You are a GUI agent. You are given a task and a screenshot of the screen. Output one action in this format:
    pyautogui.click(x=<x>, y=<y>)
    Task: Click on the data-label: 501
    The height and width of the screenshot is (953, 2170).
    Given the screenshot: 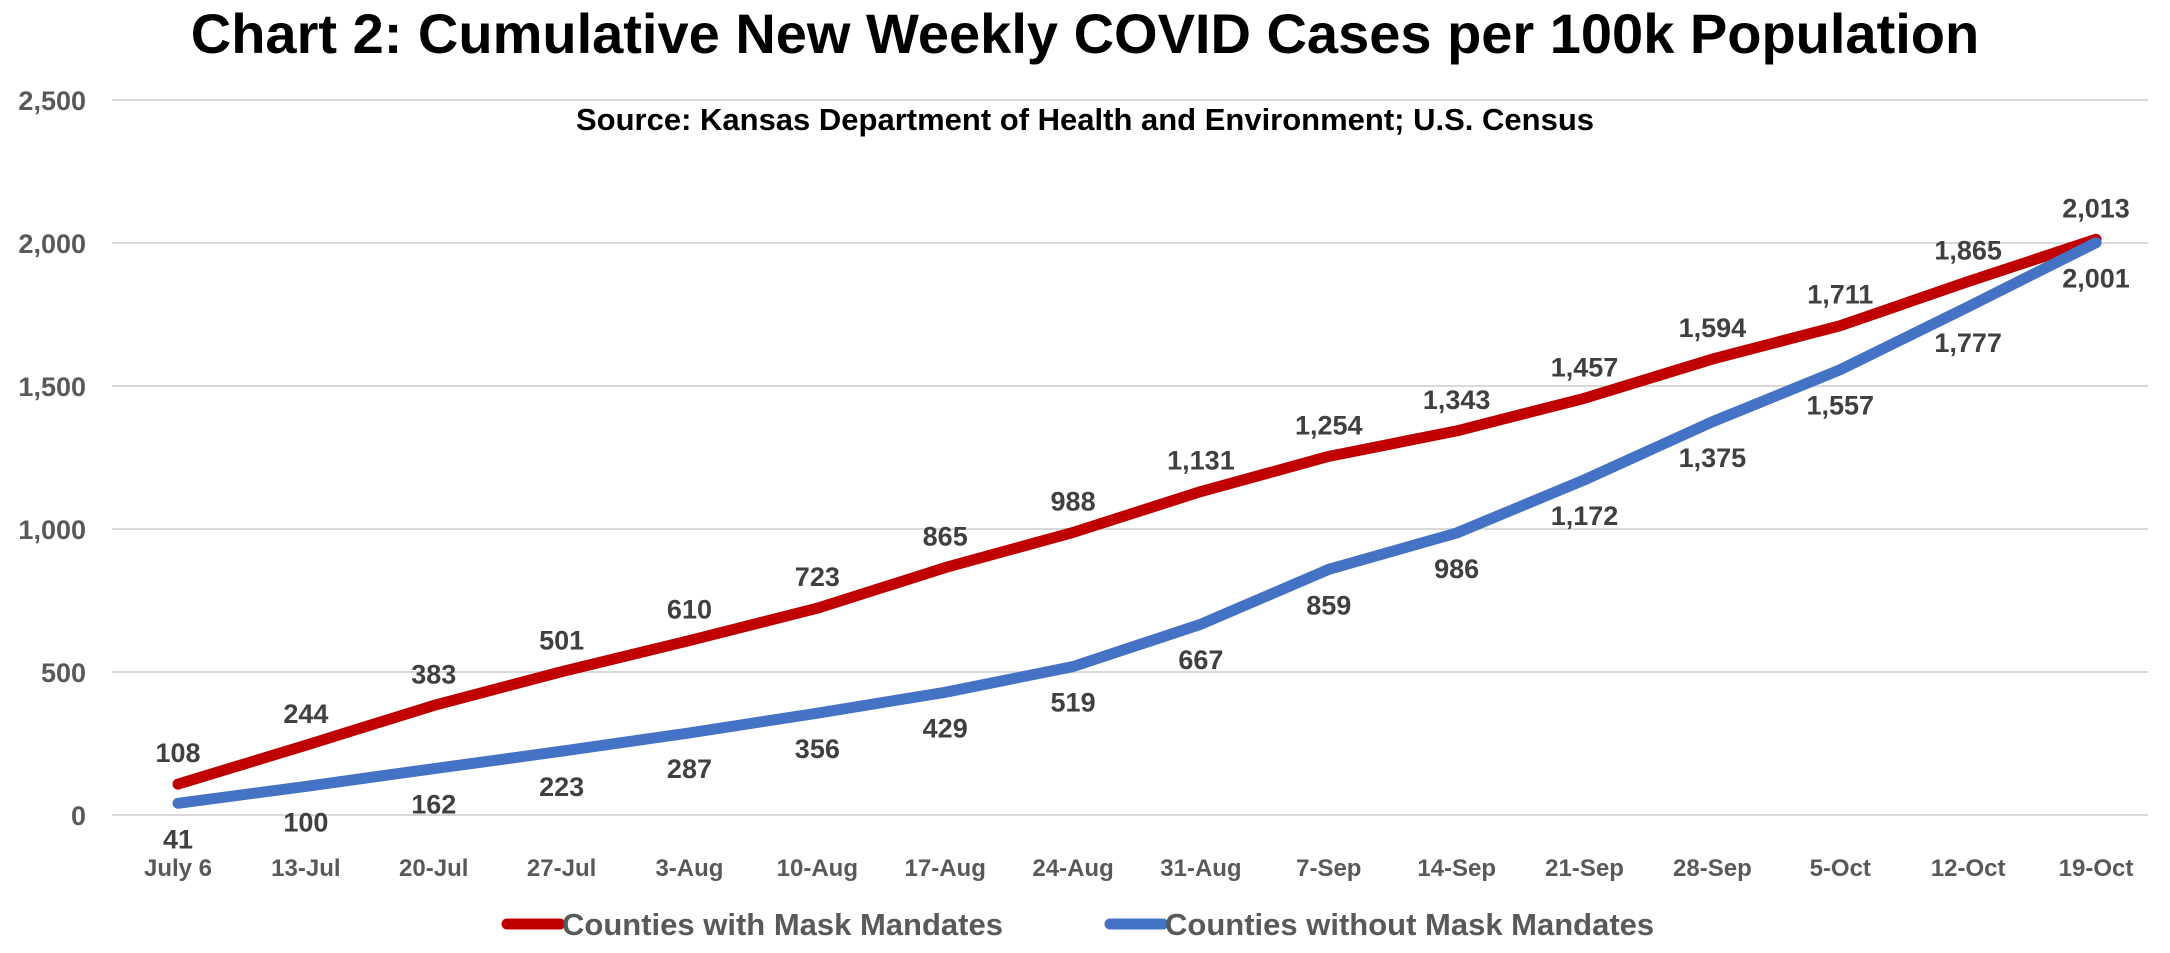 What is the action you would take?
    pyautogui.click(x=561, y=641)
    